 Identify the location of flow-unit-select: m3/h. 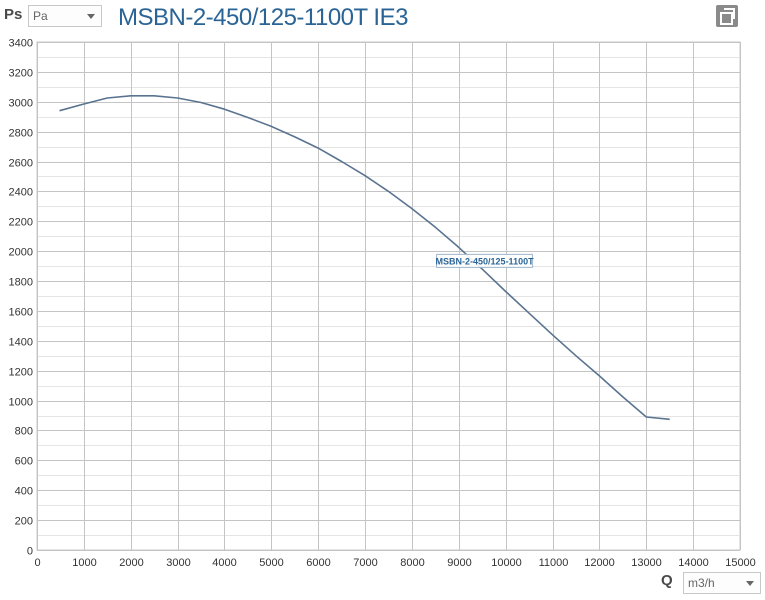
(722, 583).